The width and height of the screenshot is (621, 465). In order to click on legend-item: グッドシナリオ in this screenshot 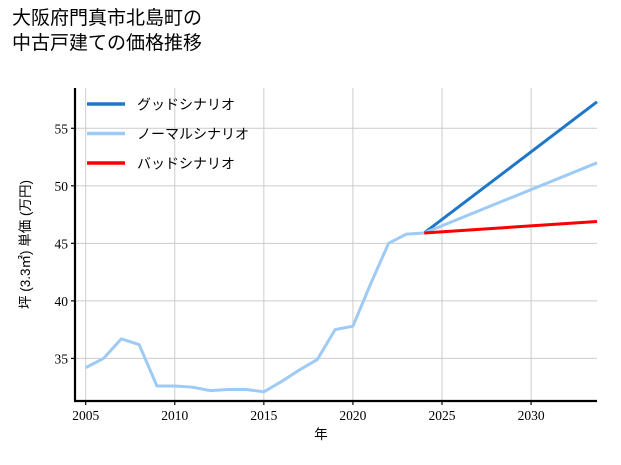, I will do `click(161, 106)`.